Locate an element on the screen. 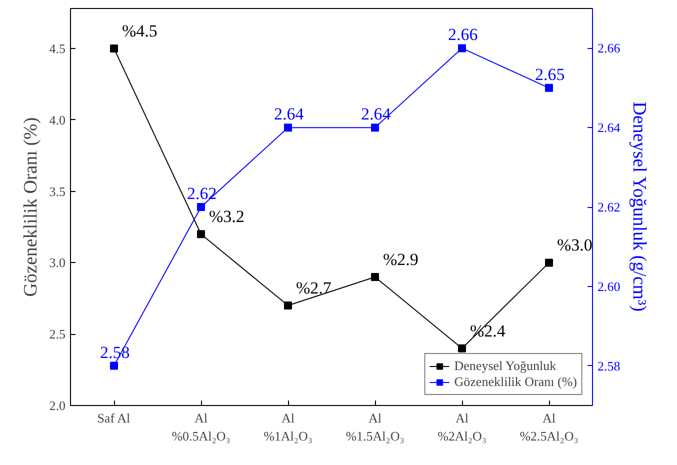  data-label: %4.5 is located at coordinates (140, 30).